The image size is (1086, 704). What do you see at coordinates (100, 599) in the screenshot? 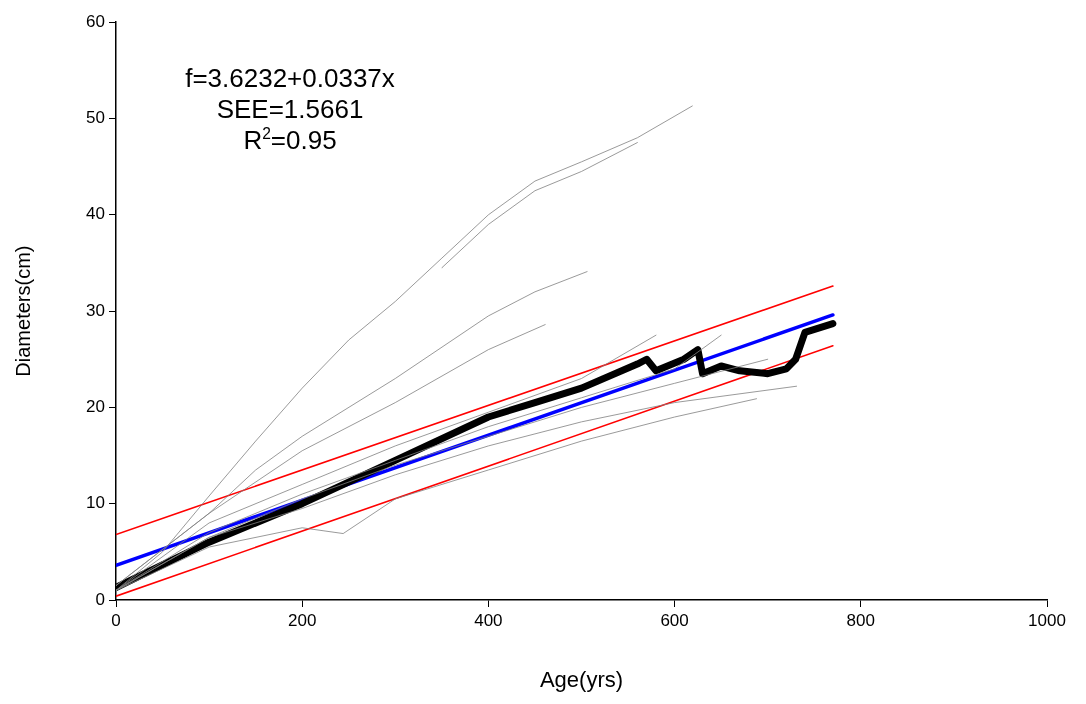
I see `y-tick-label: 0` at bounding box center [100, 599].